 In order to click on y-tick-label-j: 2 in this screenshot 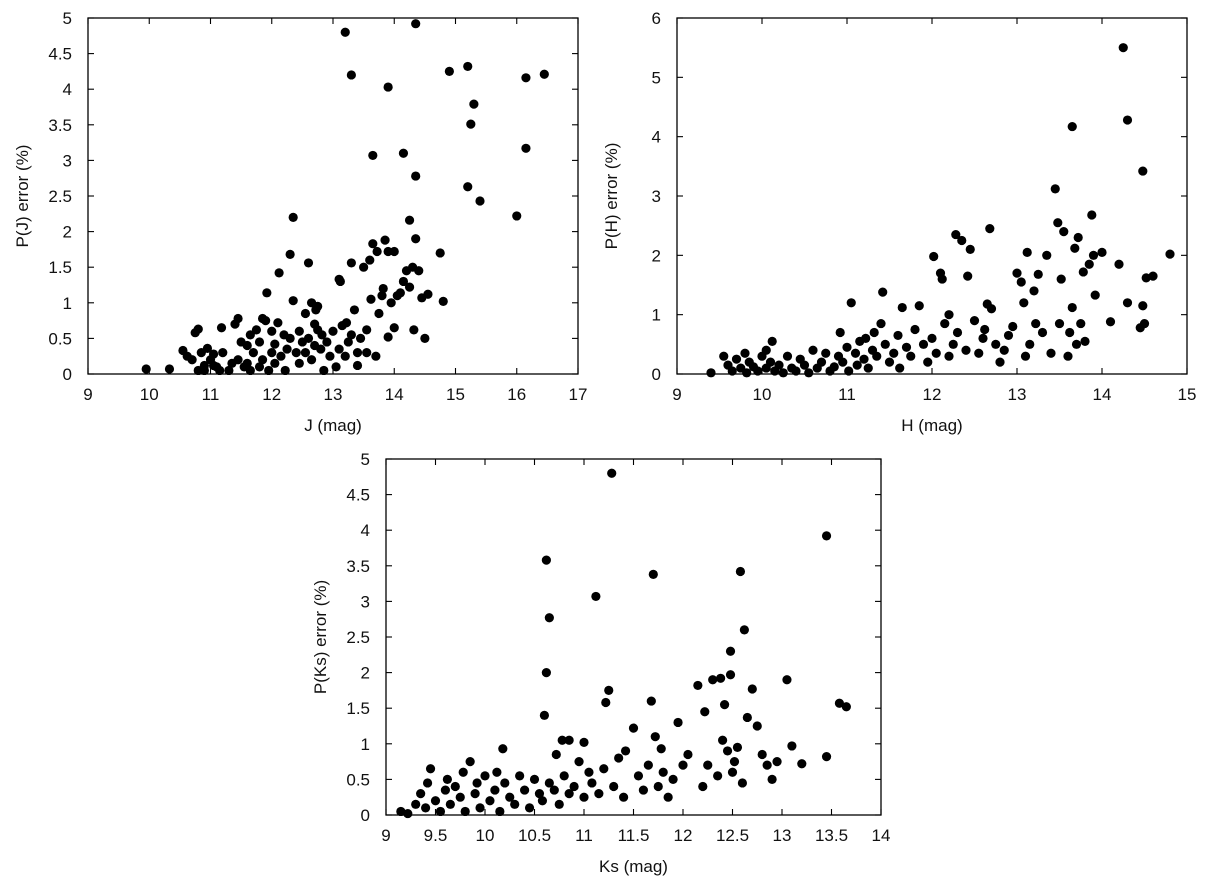, I will do `click(67, 232)`.